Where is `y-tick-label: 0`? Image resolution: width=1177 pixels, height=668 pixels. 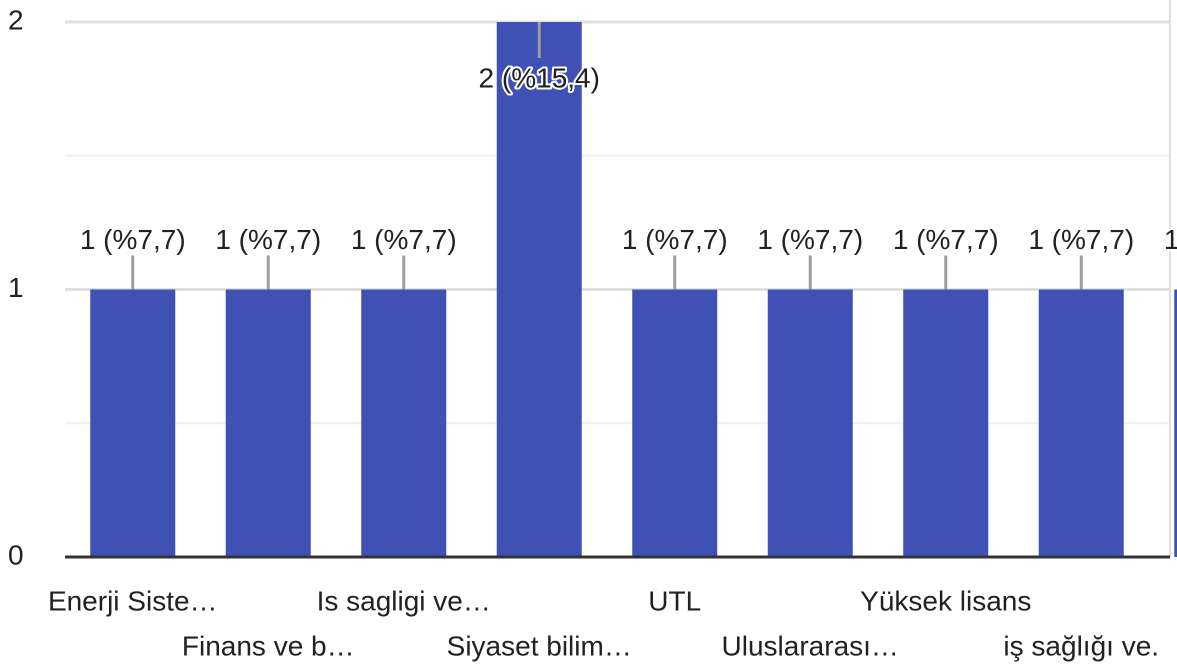
y-tick-label: 0 is located at coordinates (16, 554).